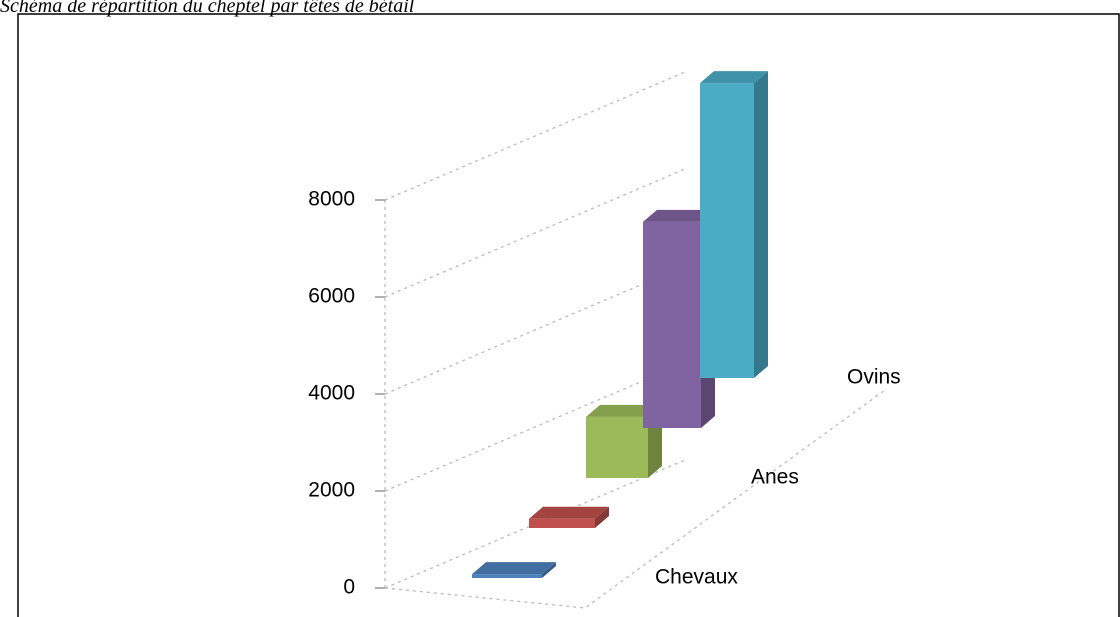  What do you see at coordinates (331, 296) in the screenshot?
I see `y-tick-label: 6000` at bounding box center [331, 296].